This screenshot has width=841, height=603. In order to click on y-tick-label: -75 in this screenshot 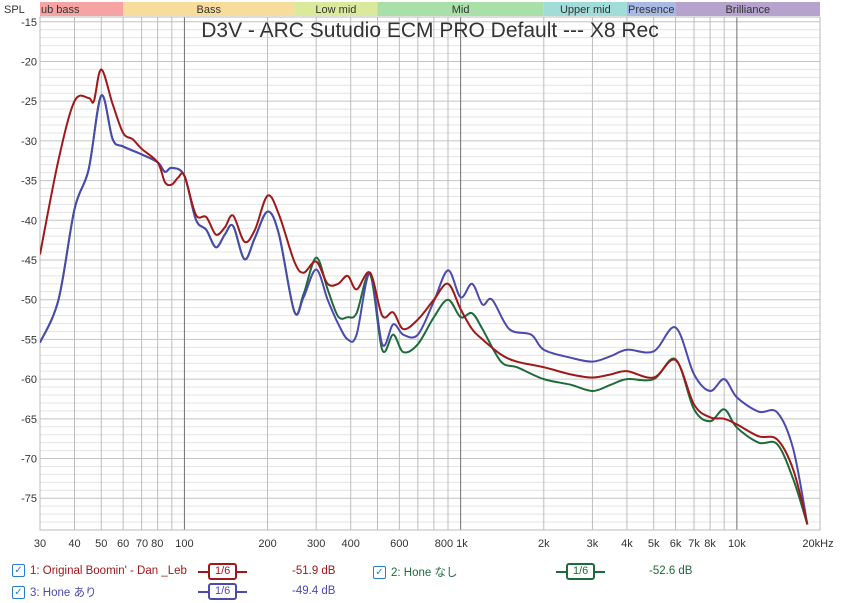, I will do `click(29, 499)`.